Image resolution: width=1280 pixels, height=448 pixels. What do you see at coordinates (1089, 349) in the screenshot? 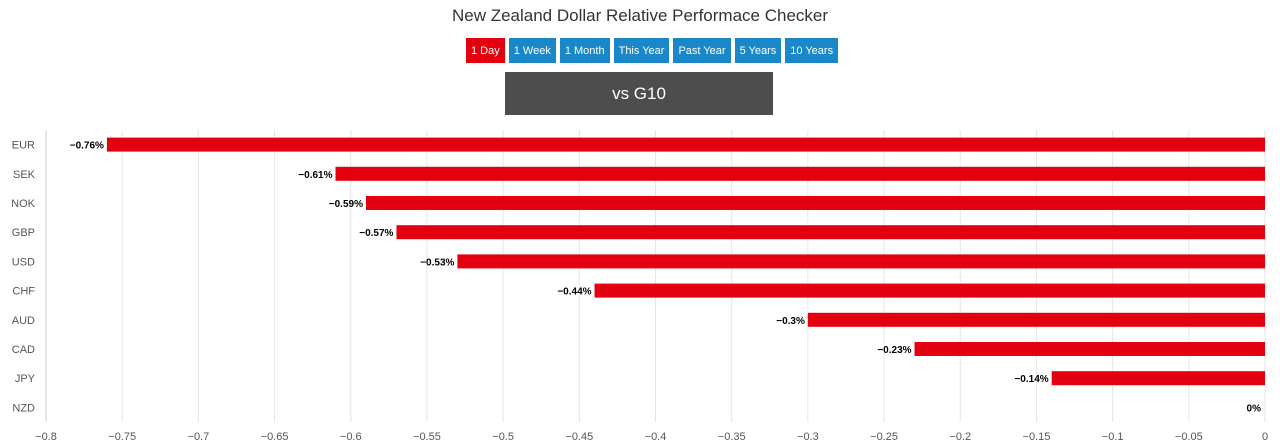
I see `bar-cad` at bounding box center [1089, 349].